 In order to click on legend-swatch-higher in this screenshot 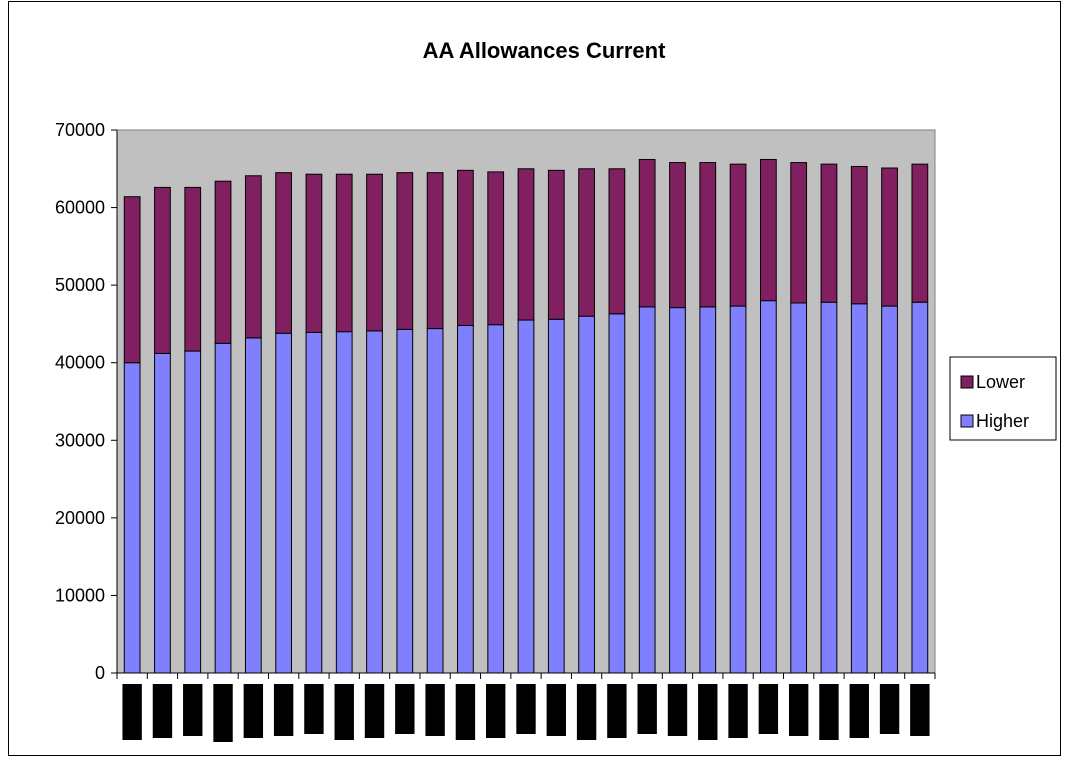, I will do `click(967, 421)`.